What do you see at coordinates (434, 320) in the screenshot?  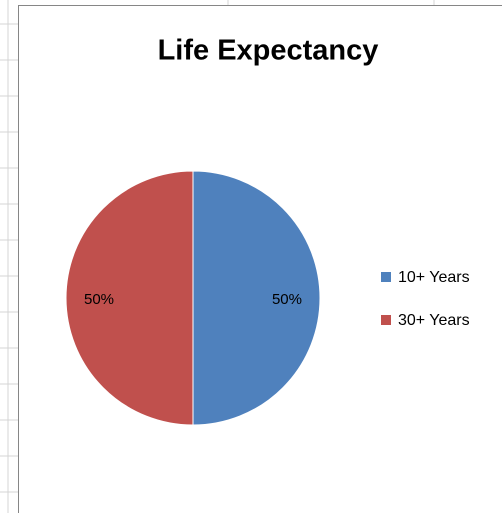 I see `legend-label: 30+ Years` at bounding box center [434, 320].